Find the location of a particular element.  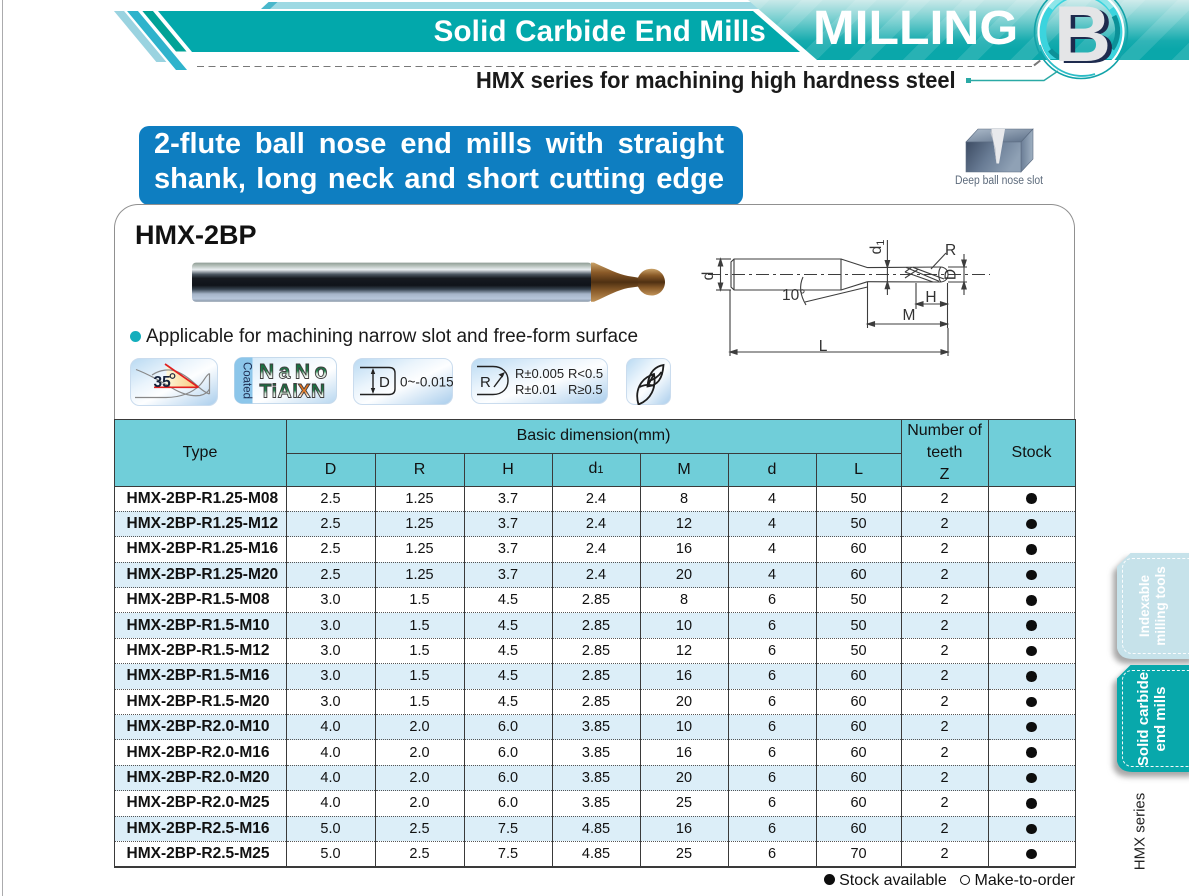

svg-text: M is located at coordinates (909, 315).